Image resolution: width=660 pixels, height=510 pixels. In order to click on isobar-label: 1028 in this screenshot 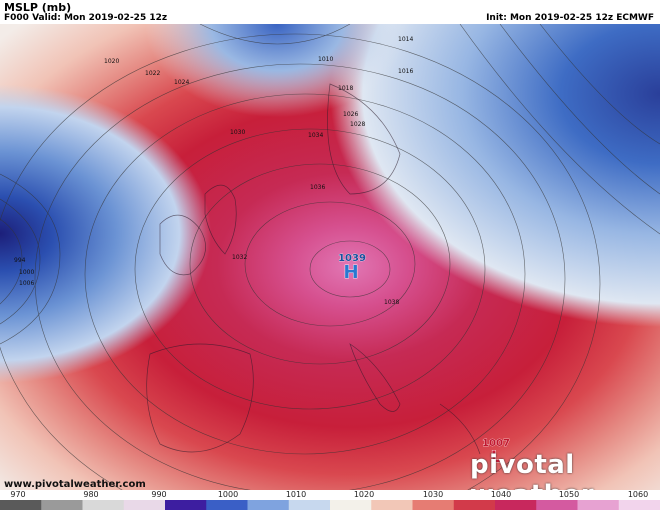, I will do `click(357, 124)`.